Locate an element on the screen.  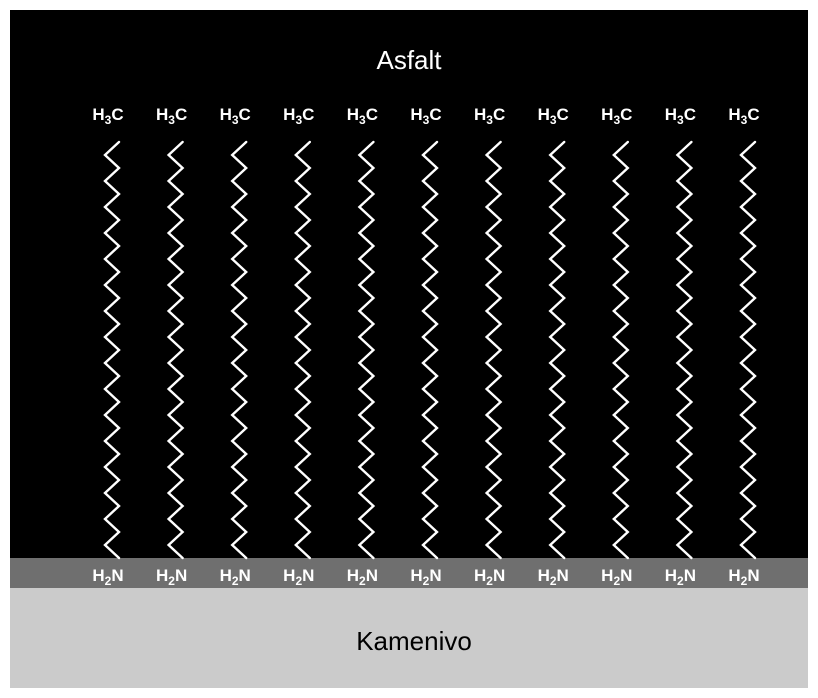
aggregate-layer is located at coordinates (409, 638).